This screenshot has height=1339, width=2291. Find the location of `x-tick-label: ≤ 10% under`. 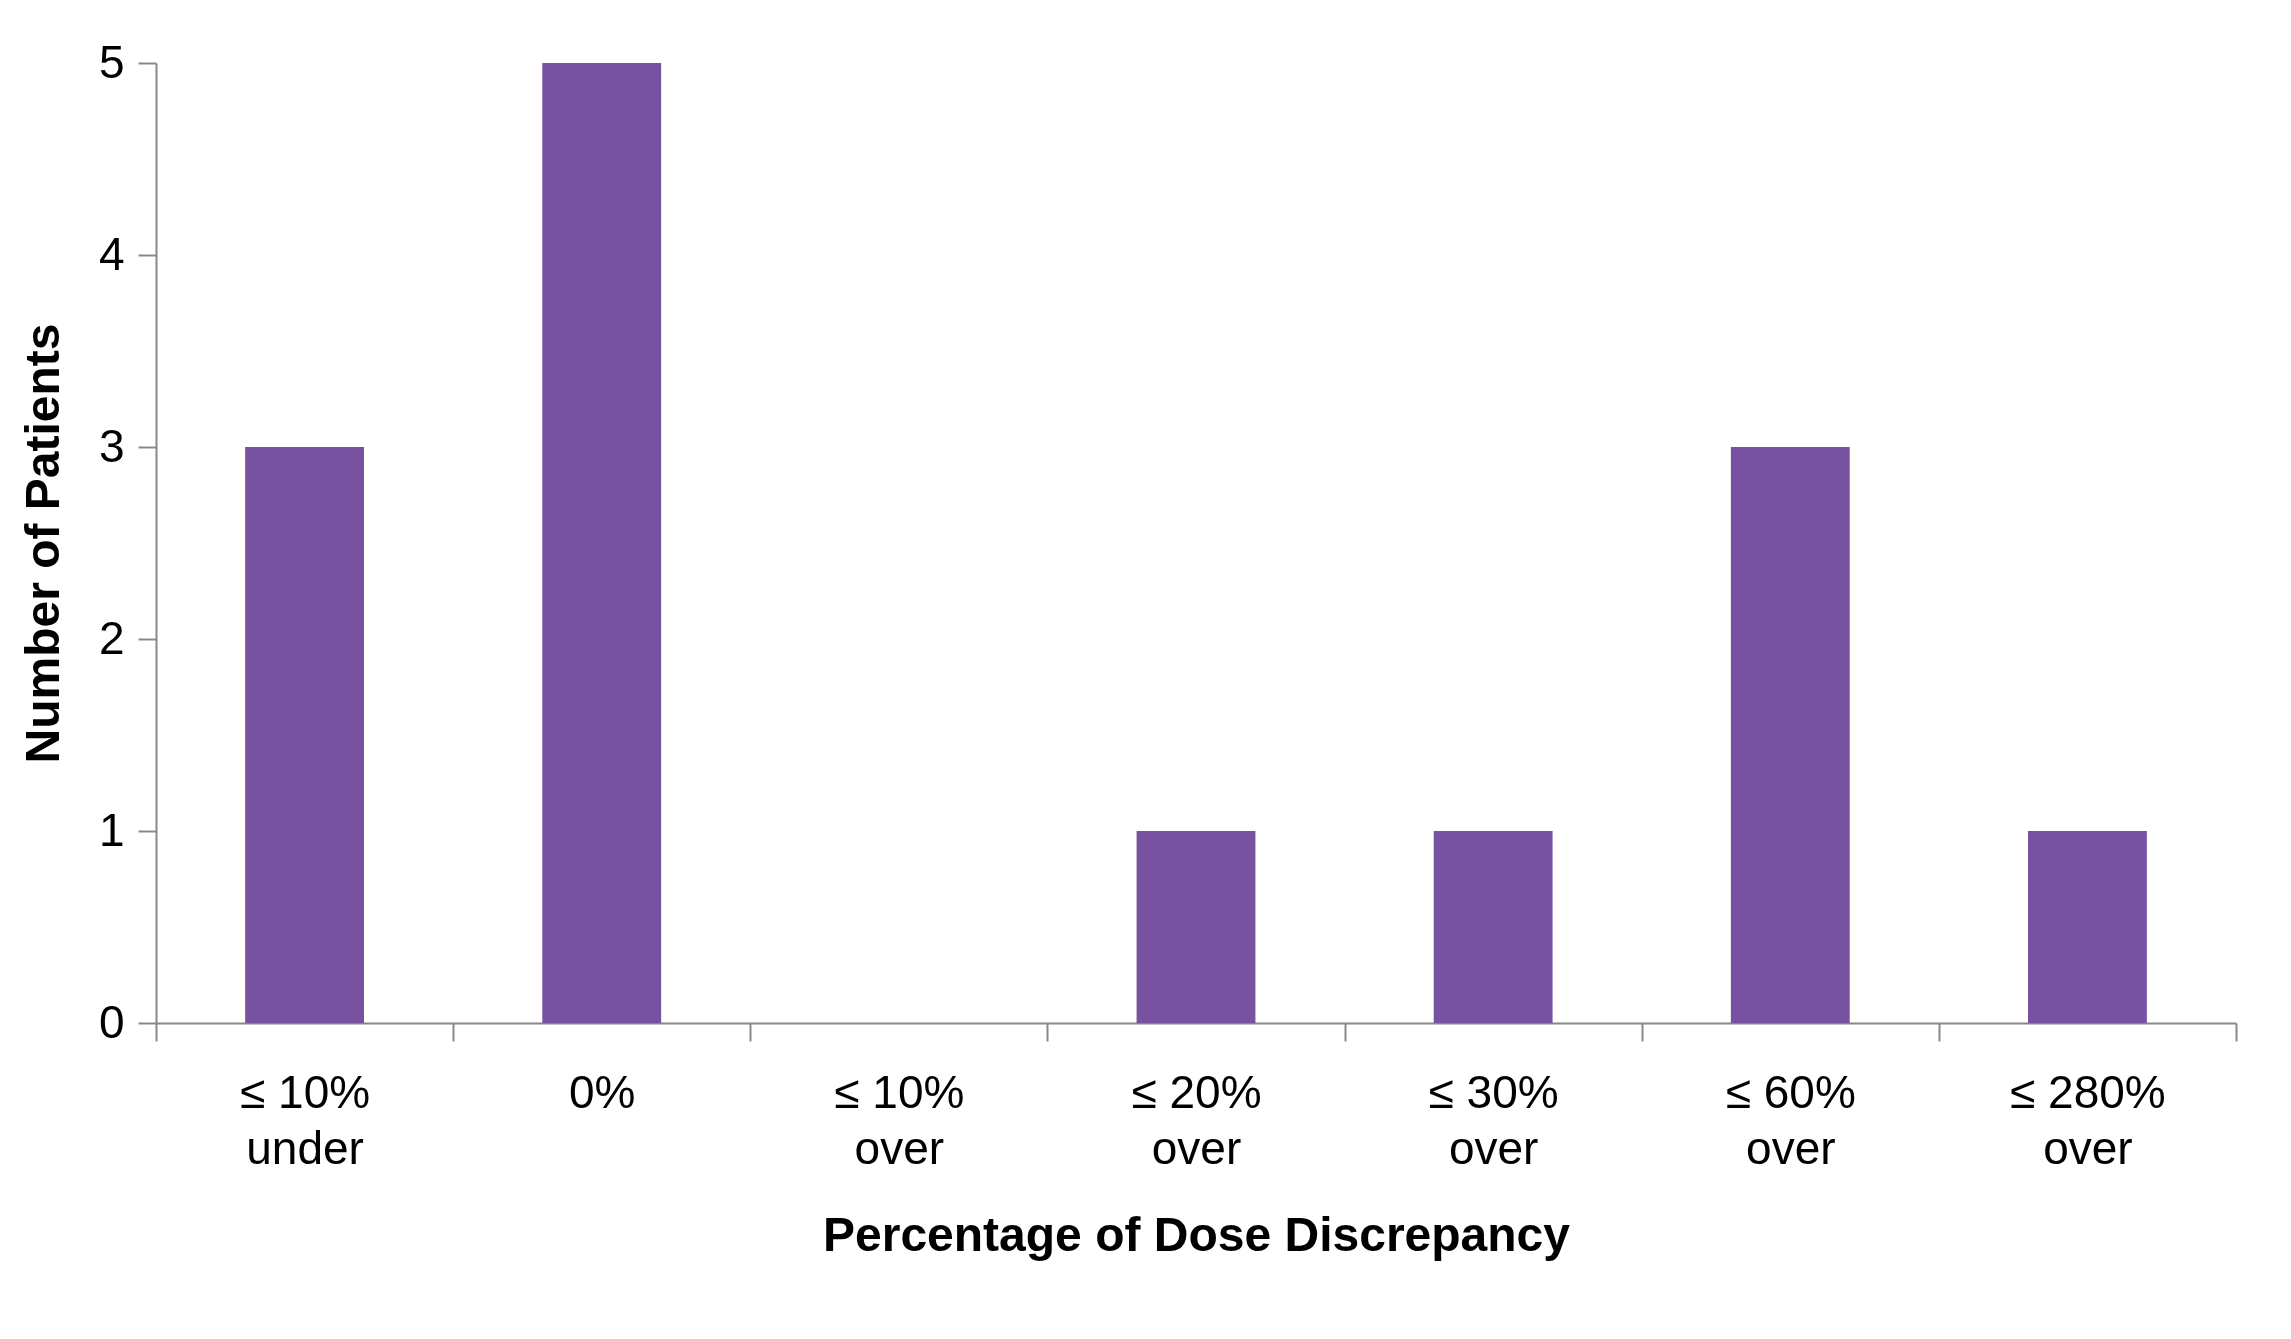

x-tick-label: ≤ 10% under is located at coordinates (305, 1119).